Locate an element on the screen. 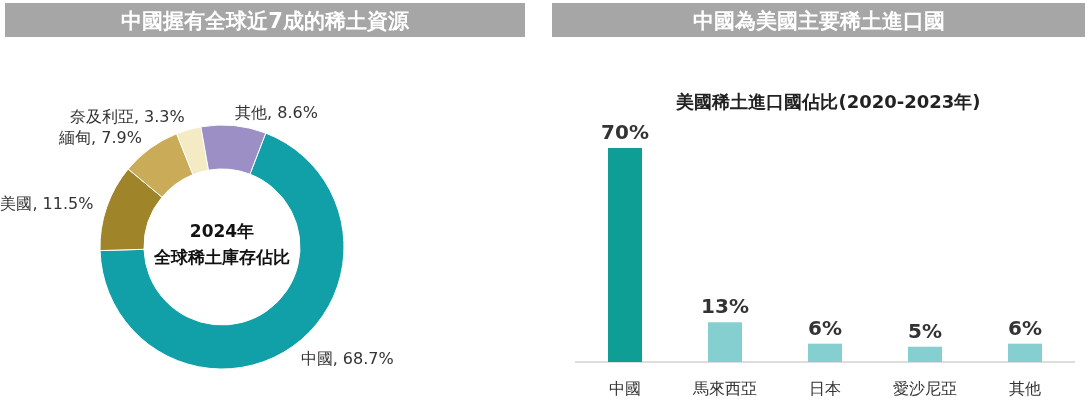  data-label: 5% is located at coordinates (925, 330).